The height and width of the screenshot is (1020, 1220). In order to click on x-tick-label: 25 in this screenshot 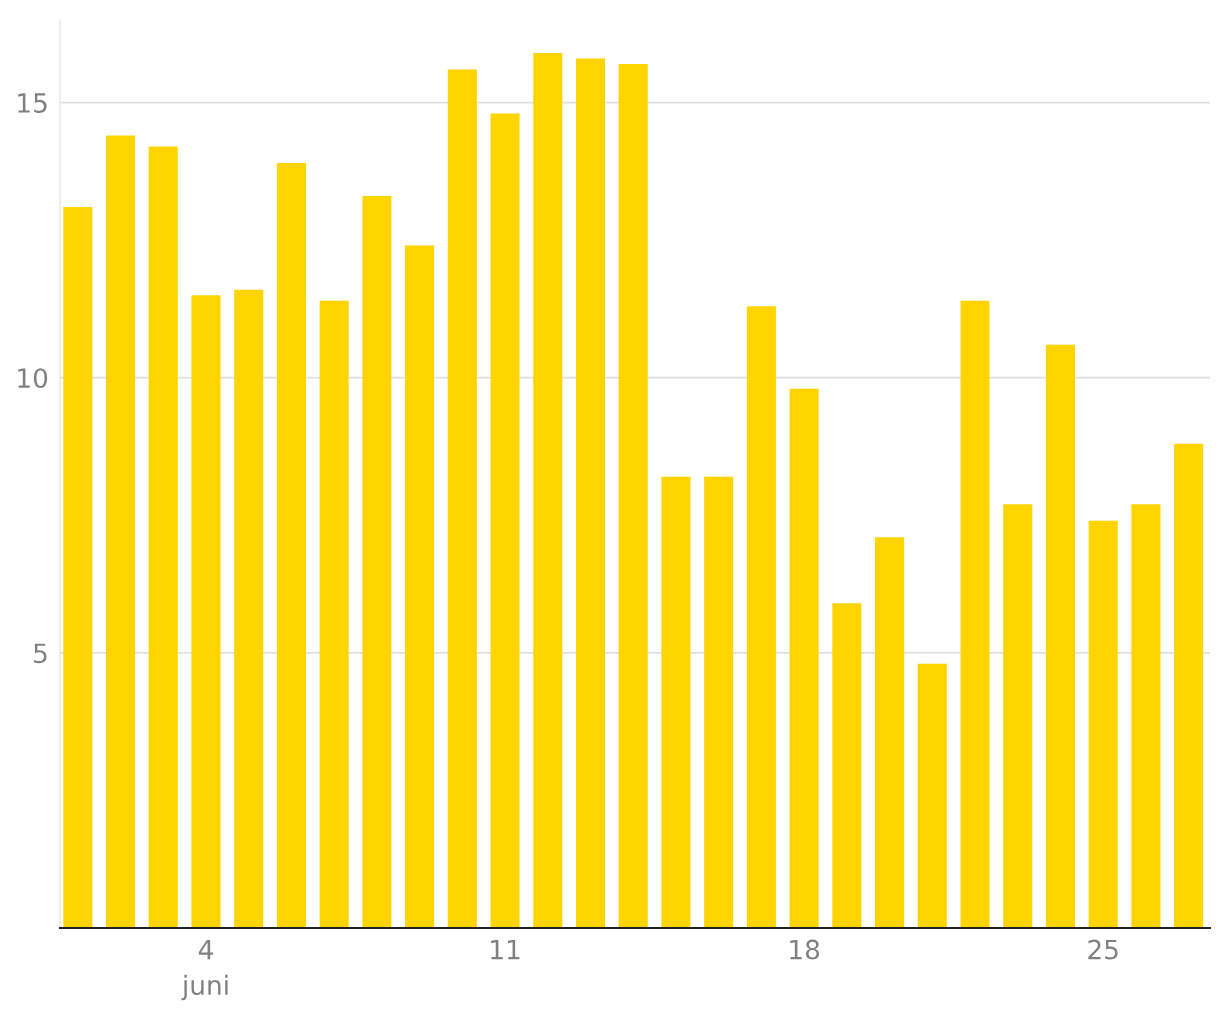, I will do `click(1103, 949)`.